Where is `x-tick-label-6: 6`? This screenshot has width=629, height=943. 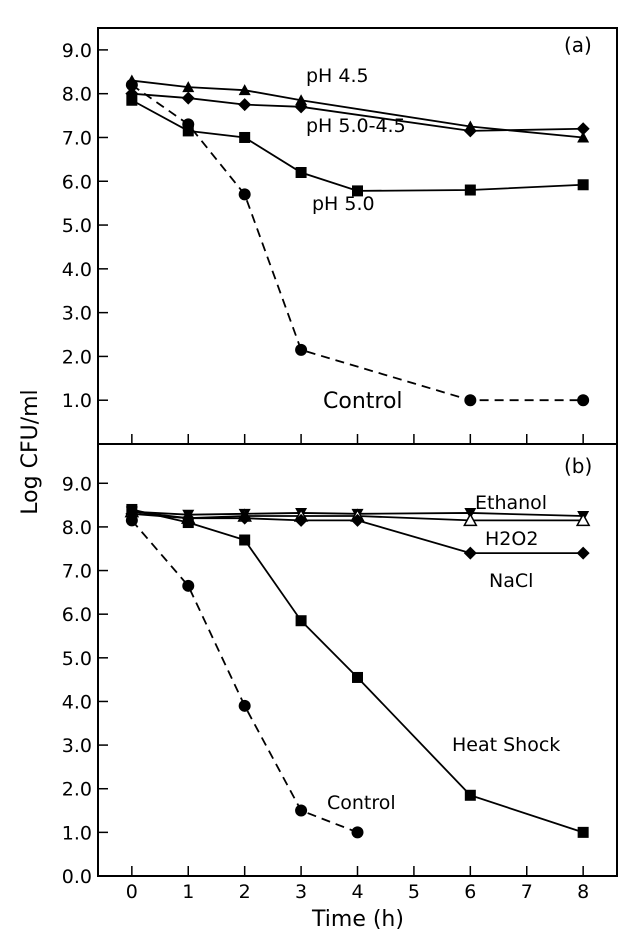
x-tick-label-6: 6 is located at coordinates (470, 892).